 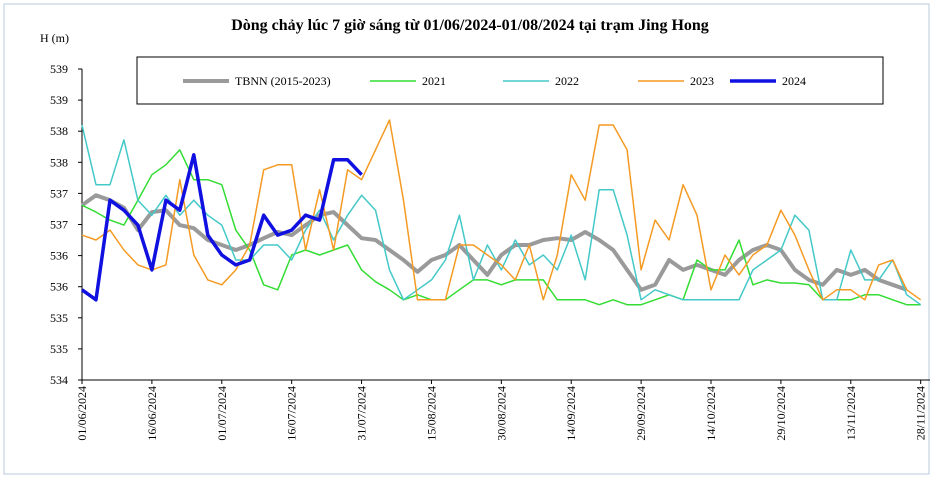 I want to click on x-tick-label: 31/07/2024, so click(x=362, y=413).